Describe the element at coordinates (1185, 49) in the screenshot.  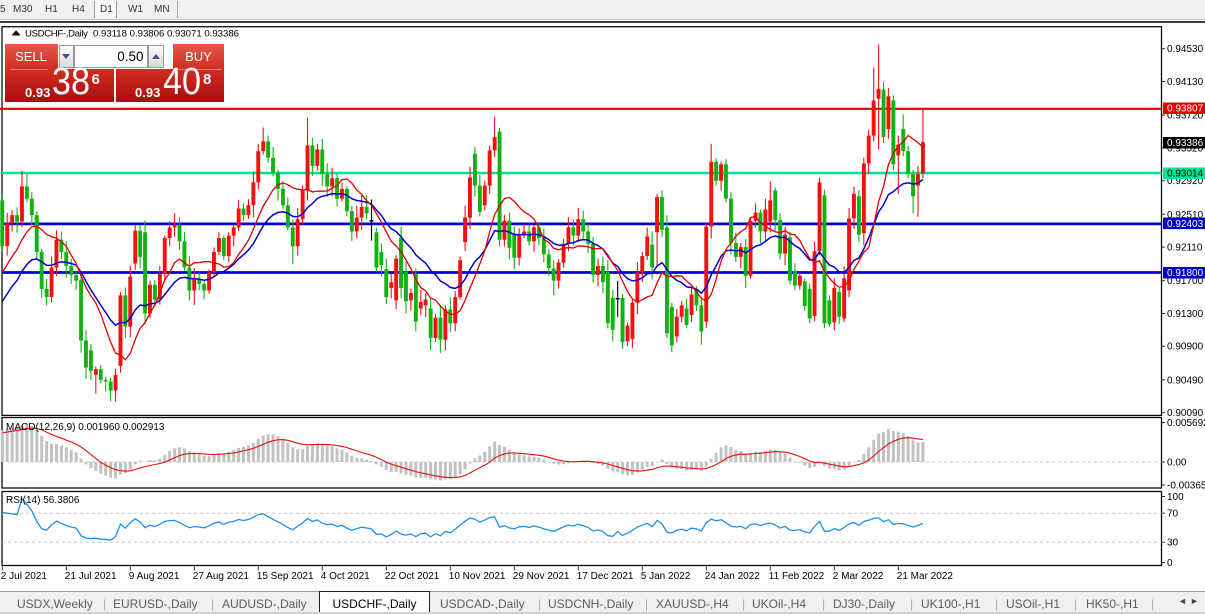
I see `svg-text: 0.94530` at that location.